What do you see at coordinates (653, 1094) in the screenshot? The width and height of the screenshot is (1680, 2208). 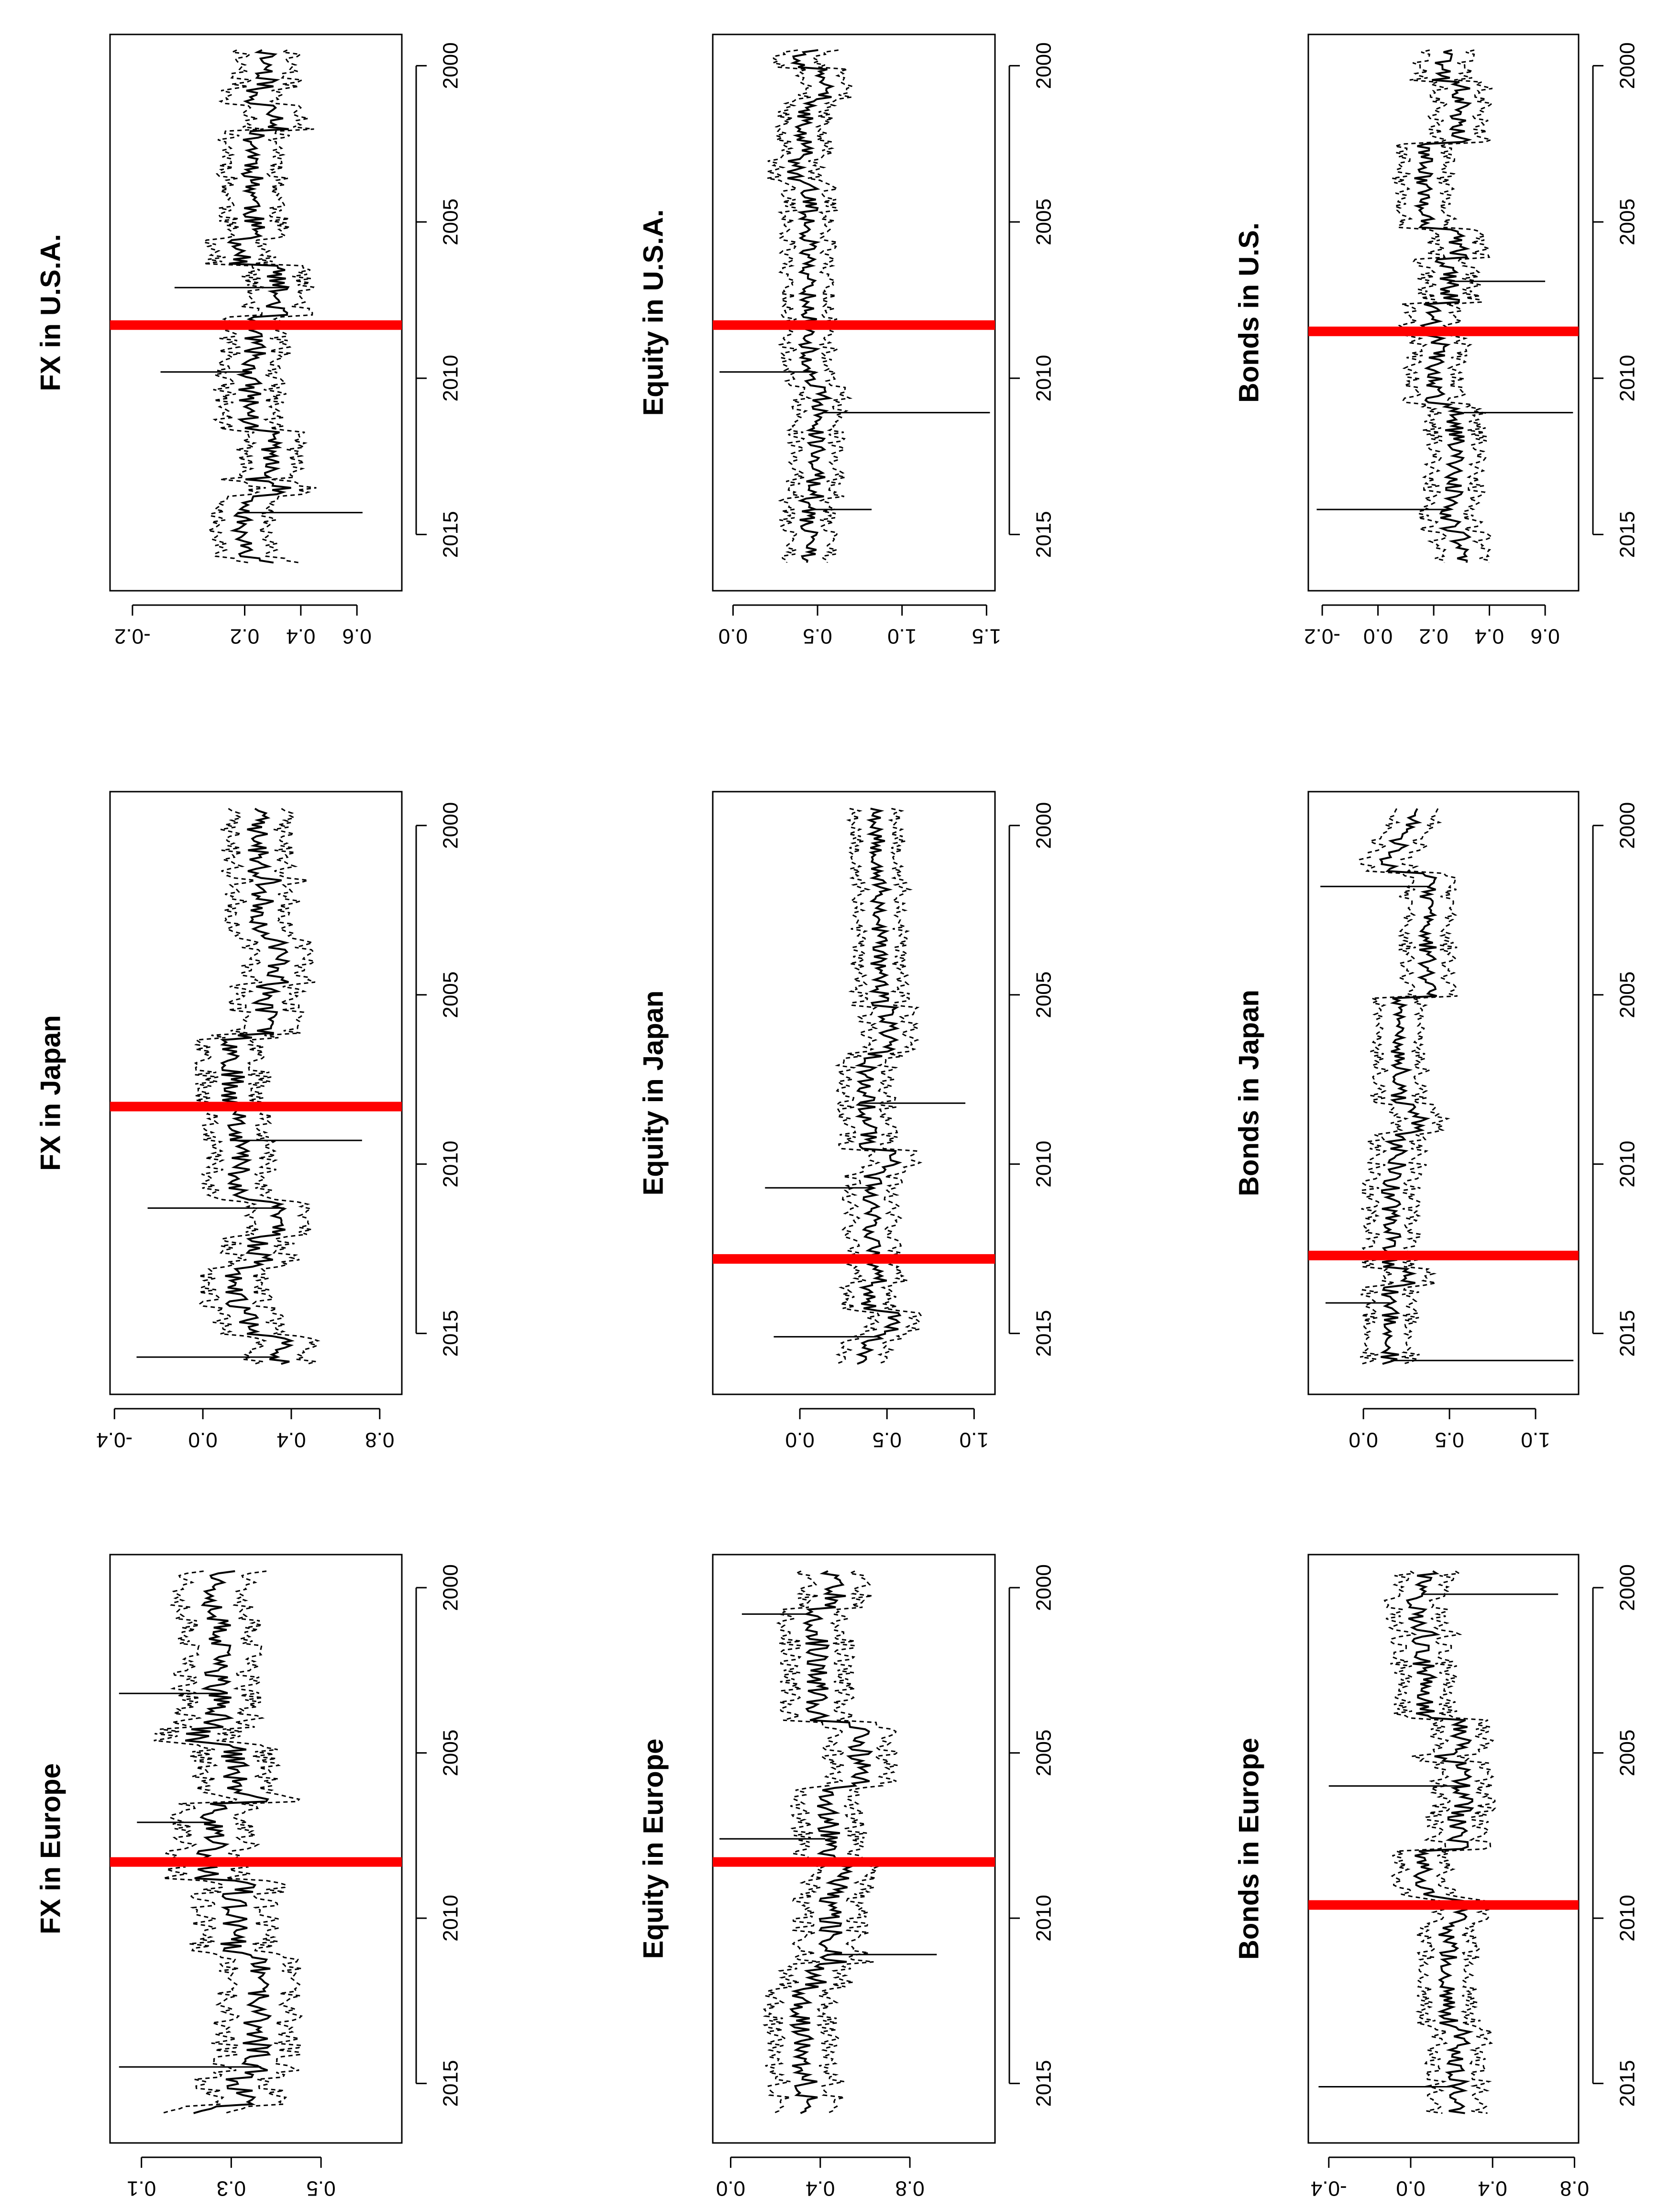 I see `panel-title: Equity in Japan` at bounding box center [653, 1094].